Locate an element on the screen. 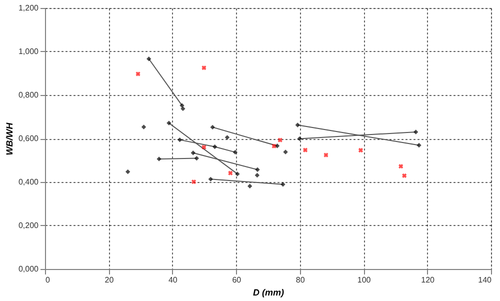  y-tick-label: 0,800 is located at coordinates (29, 95).